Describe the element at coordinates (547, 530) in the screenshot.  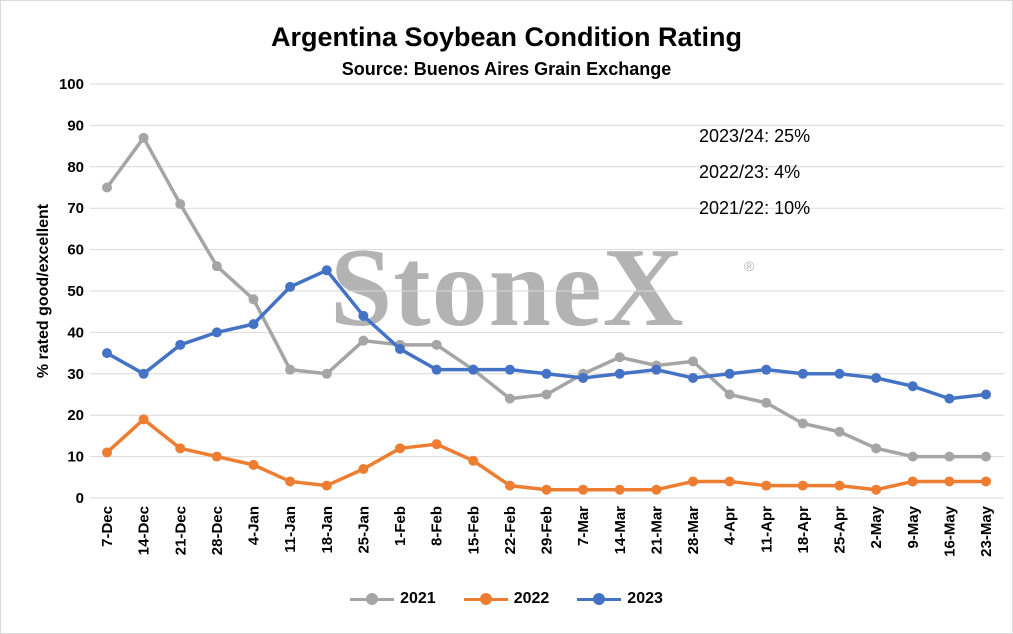
I see `x-tick-label: 29-Feb` at that location.